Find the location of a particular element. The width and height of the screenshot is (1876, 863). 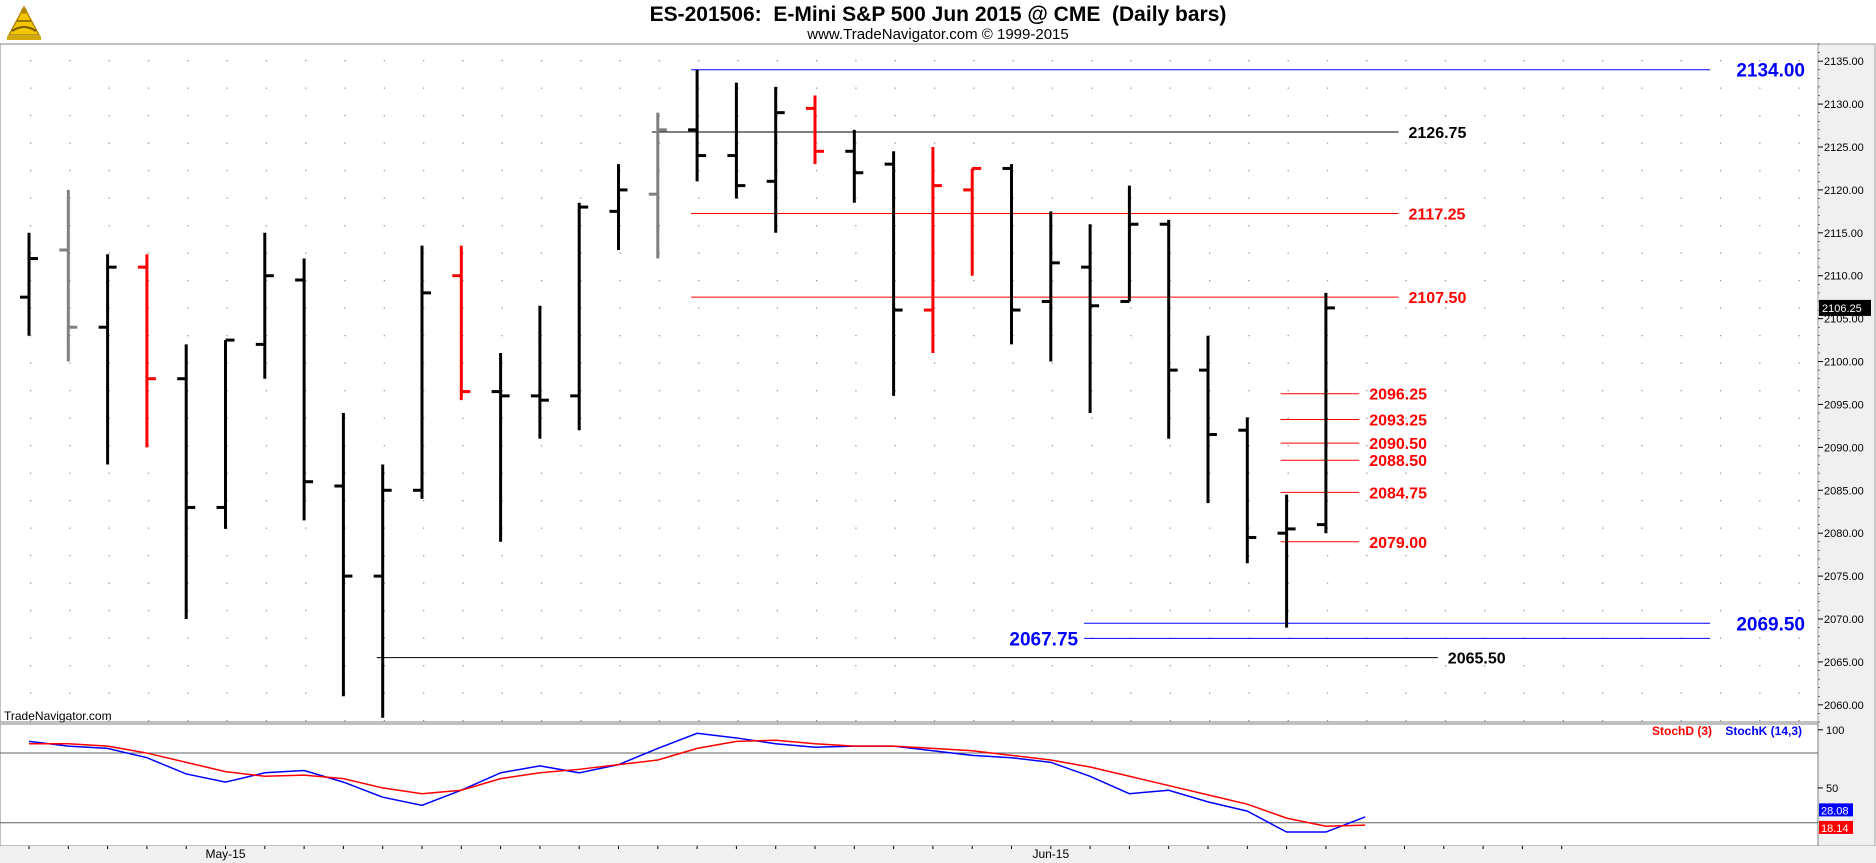

legend-stochk: StochK (14,3) is located at coordinates (1763, 731).